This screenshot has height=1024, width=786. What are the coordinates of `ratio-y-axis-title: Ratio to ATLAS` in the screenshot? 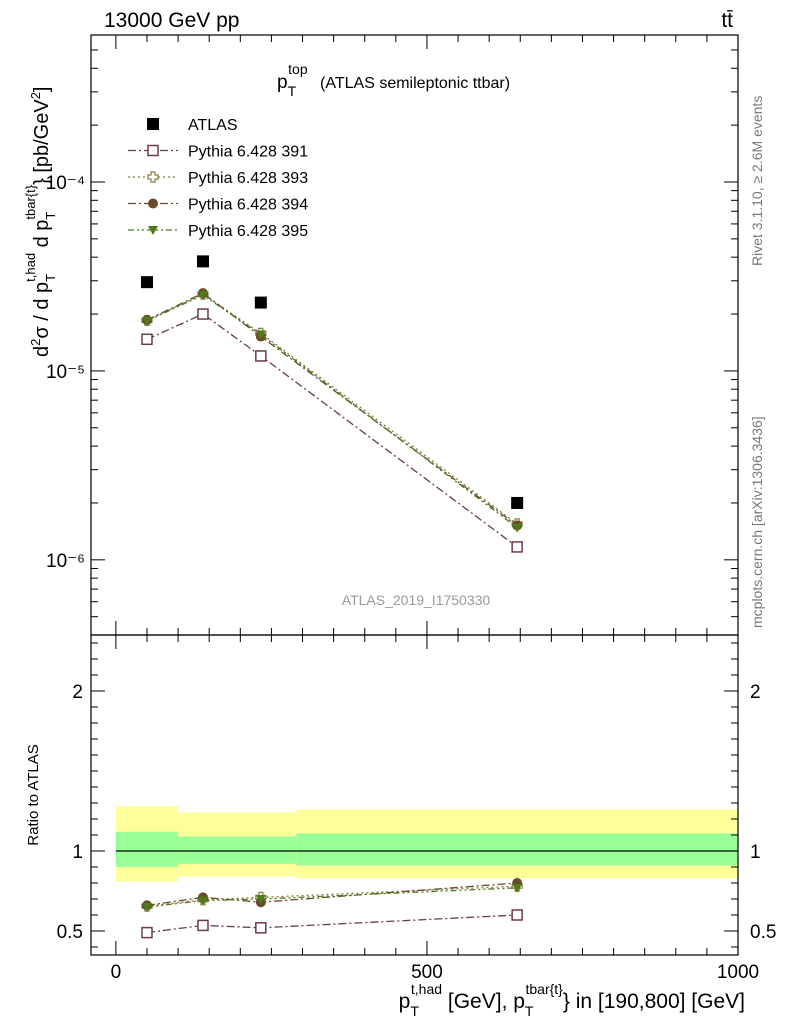 It's located at (33, 794).